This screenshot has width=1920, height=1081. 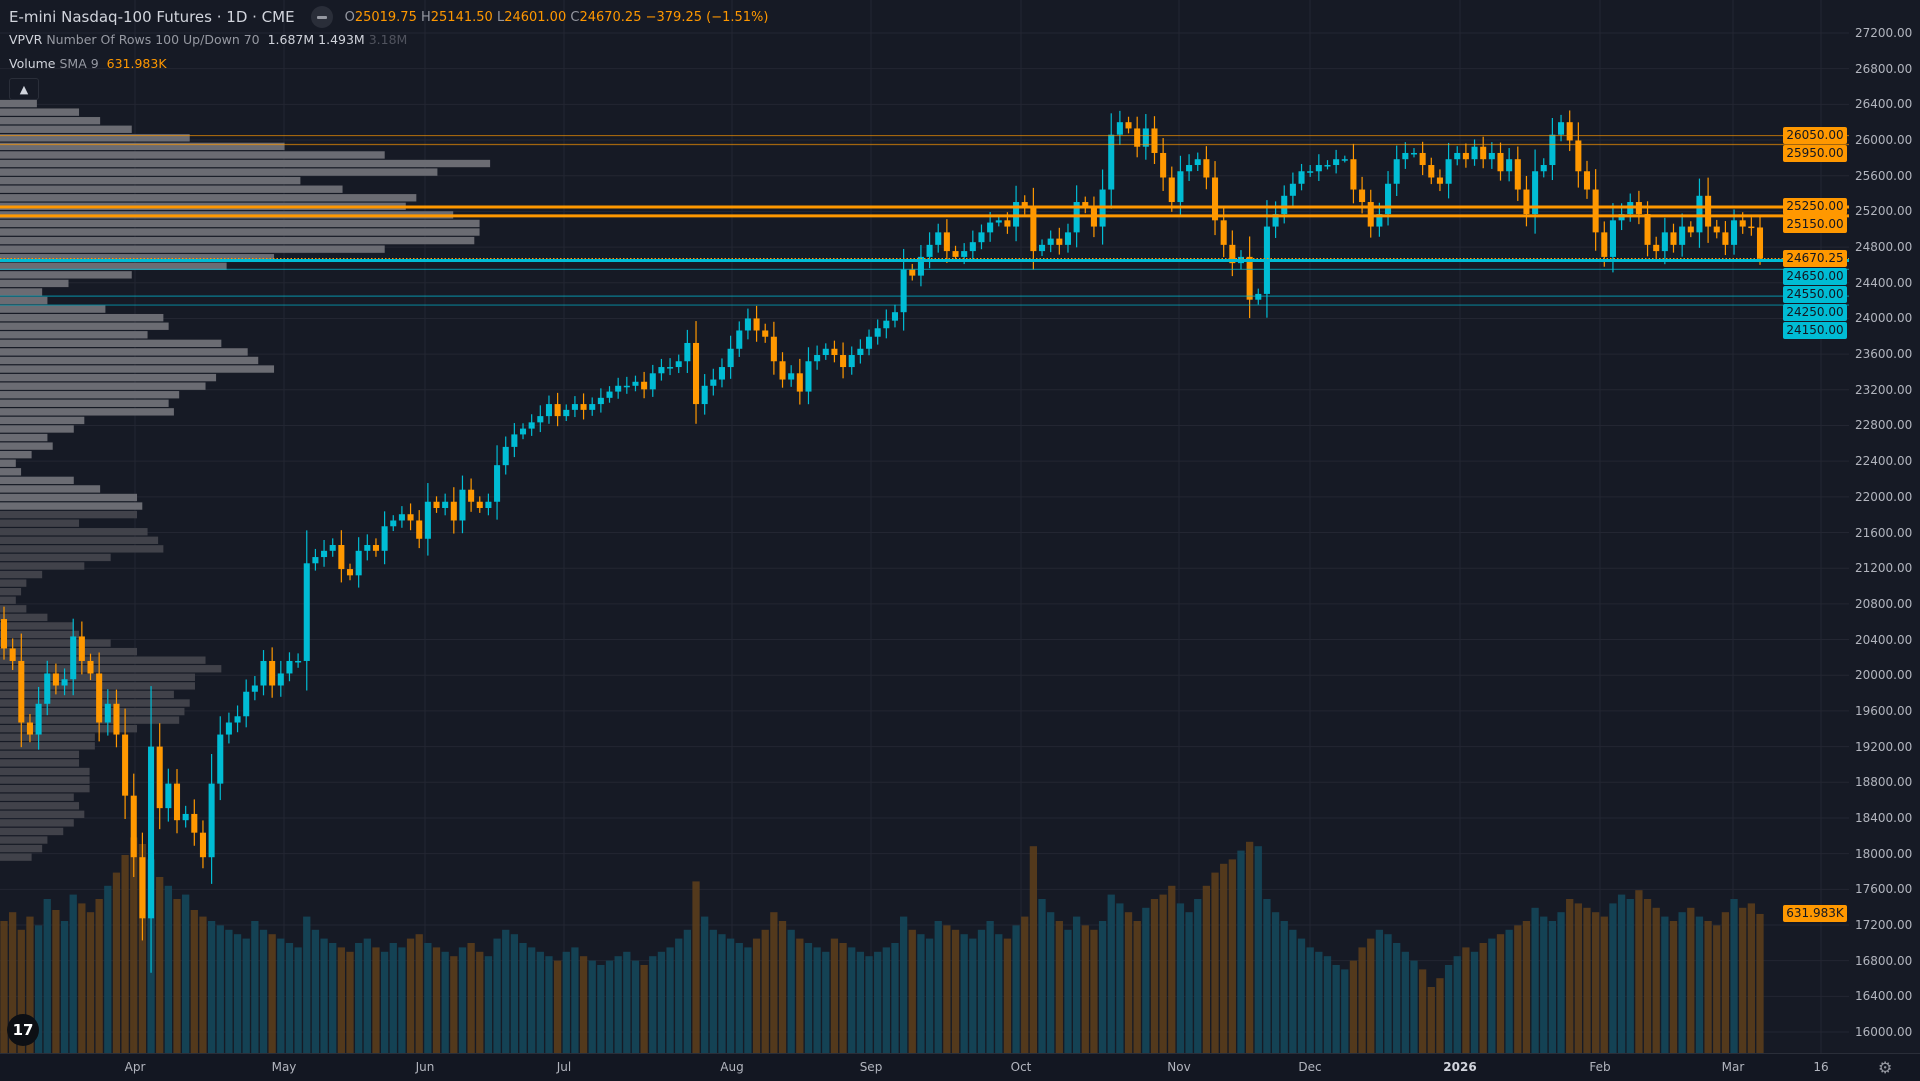 I want to click on level-price-badge: 24150.00, so click(x=1815, y=331).